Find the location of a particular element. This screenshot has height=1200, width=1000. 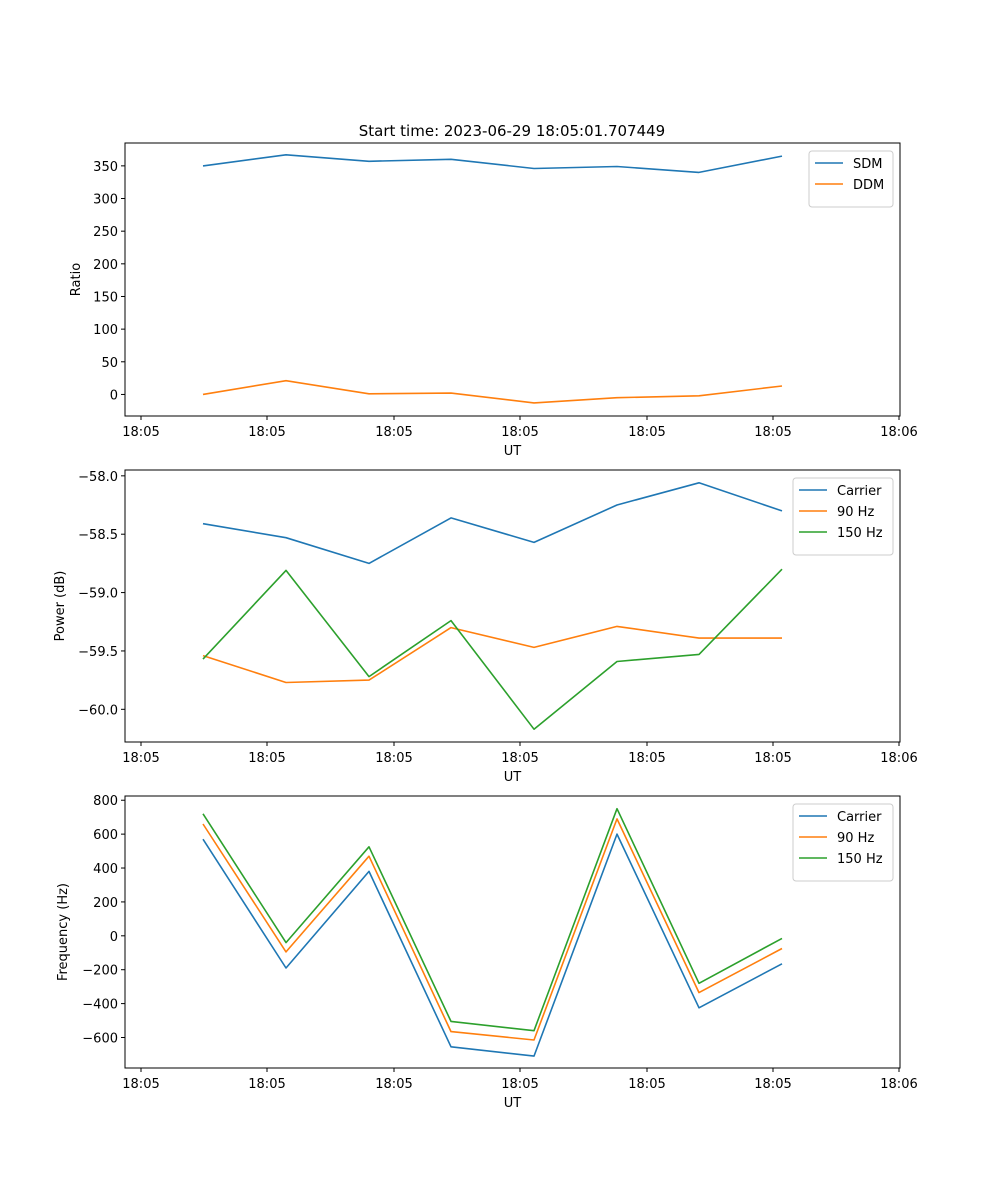

legend-entry: SDM is located at coordinates (867, 164).